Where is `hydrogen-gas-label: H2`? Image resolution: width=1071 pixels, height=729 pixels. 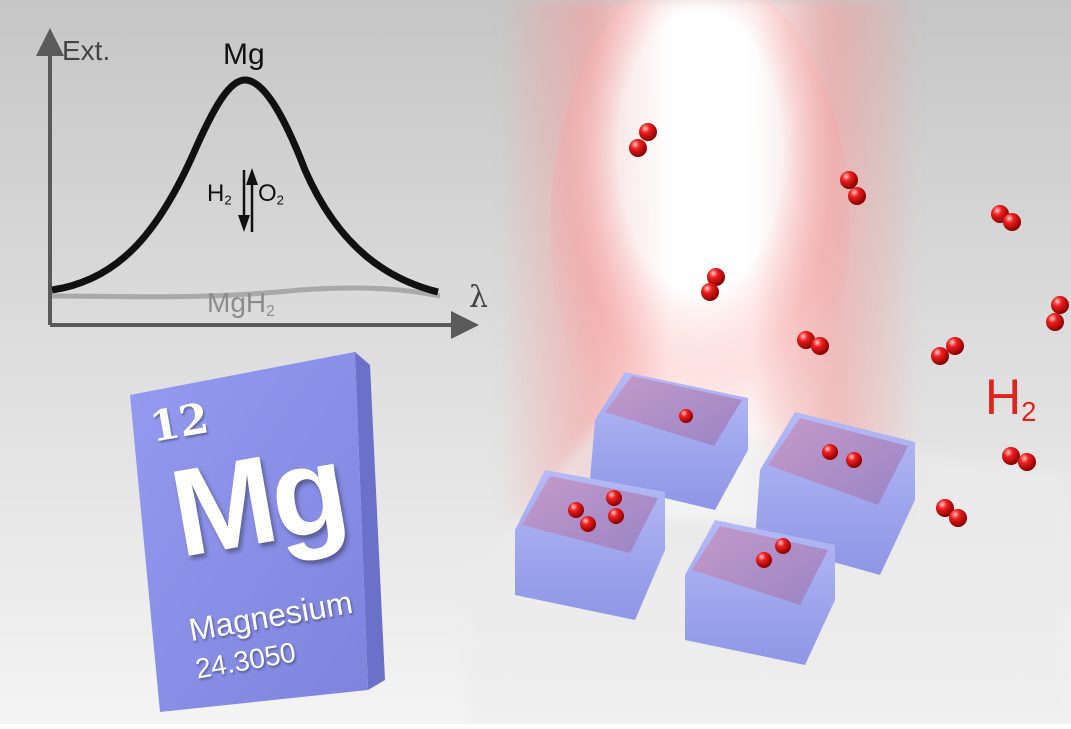 hydrogen-gas-label: H2 is located at coordinates (1011, 398).